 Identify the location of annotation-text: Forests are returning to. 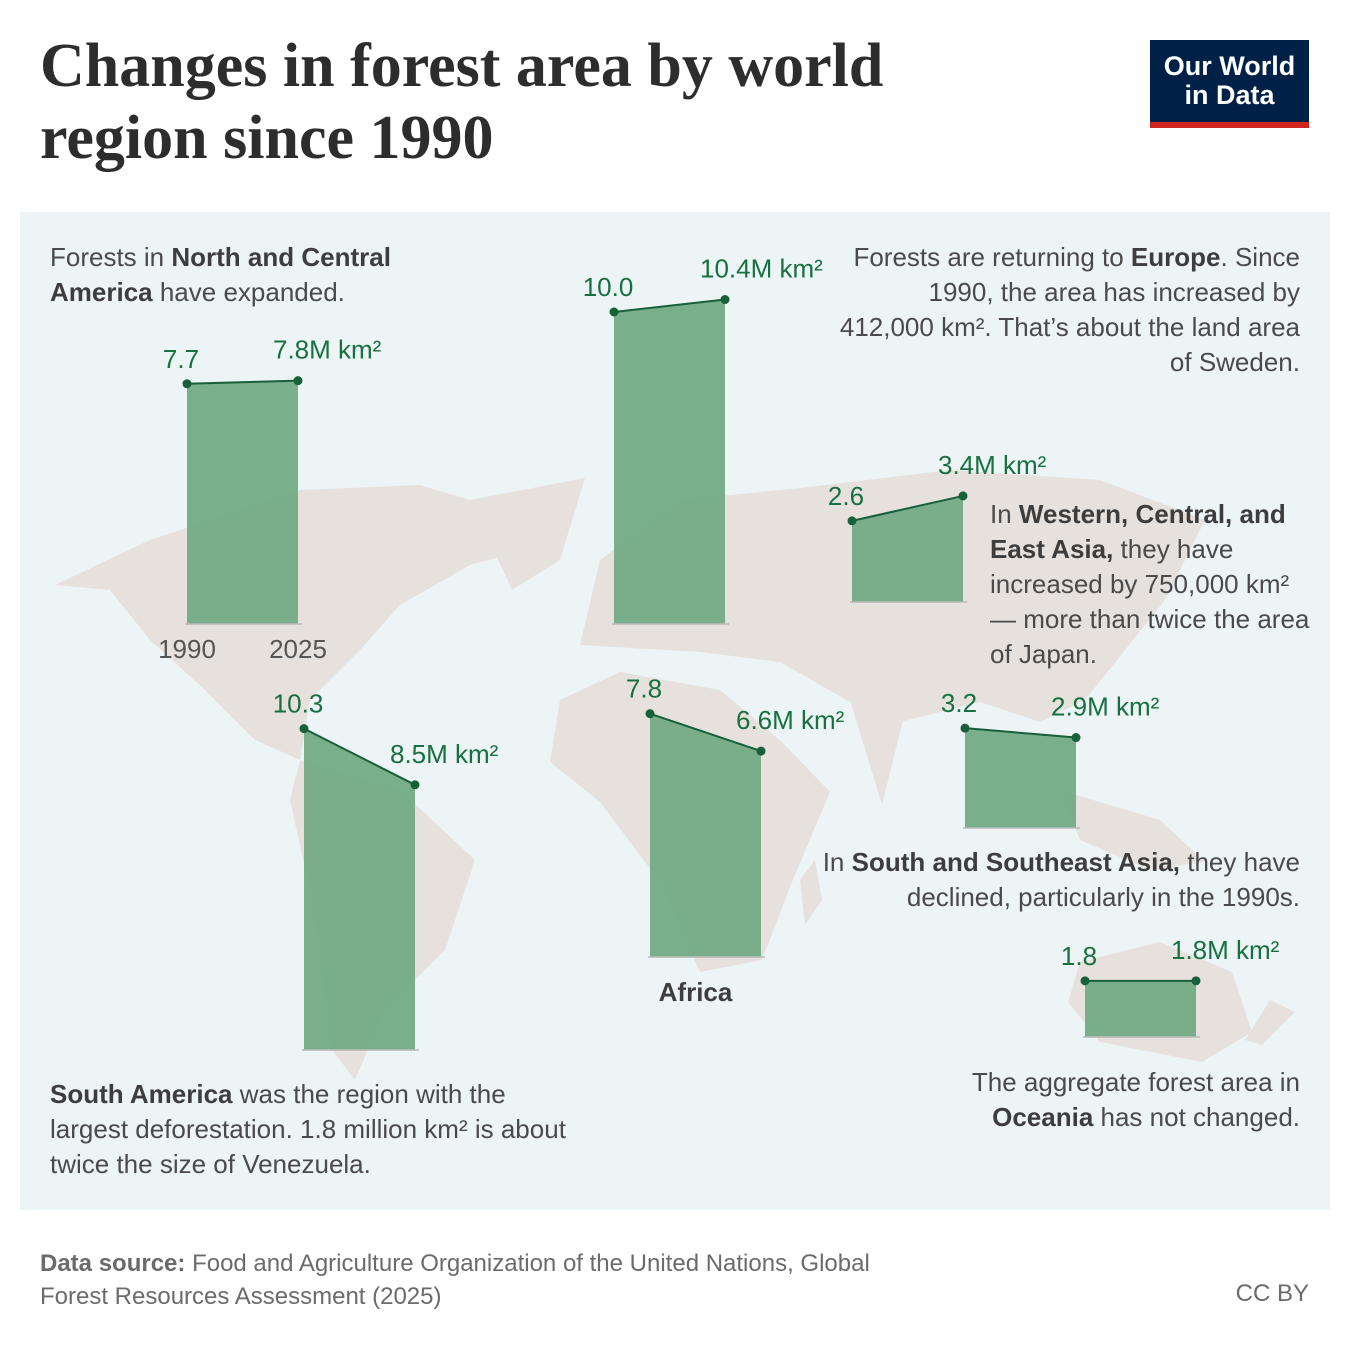
(992, 257).